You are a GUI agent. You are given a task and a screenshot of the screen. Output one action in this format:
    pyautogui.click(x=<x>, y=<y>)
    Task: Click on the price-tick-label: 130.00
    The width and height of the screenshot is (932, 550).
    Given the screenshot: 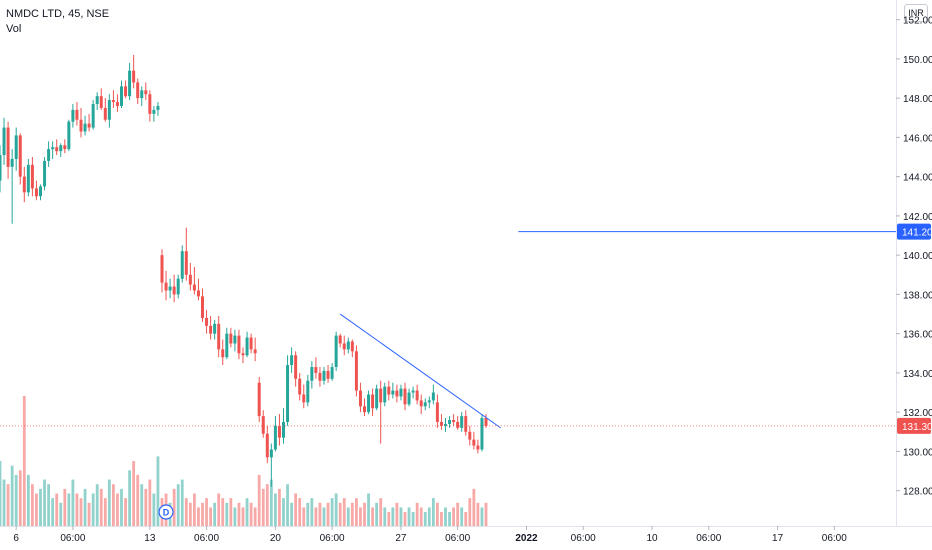 What is the action you would take?
    pyautogui.click(x=917, y=452)
    